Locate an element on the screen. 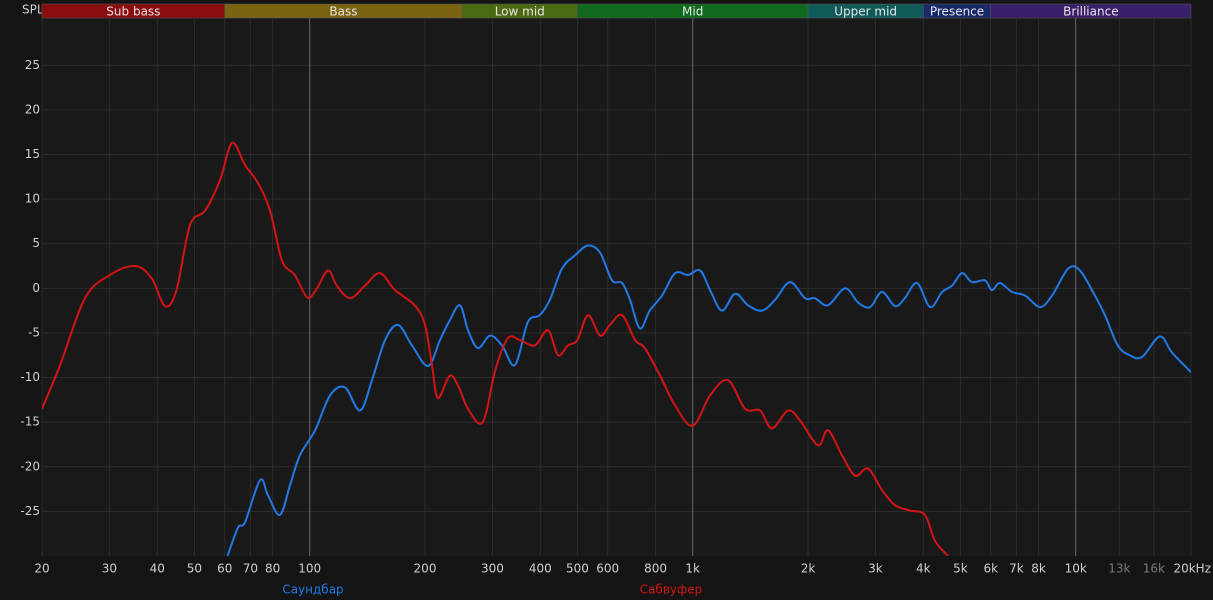 The width and height of the screenshot is (1213, 600). x-tick-label: 600 is located at coordinates (607, 569).